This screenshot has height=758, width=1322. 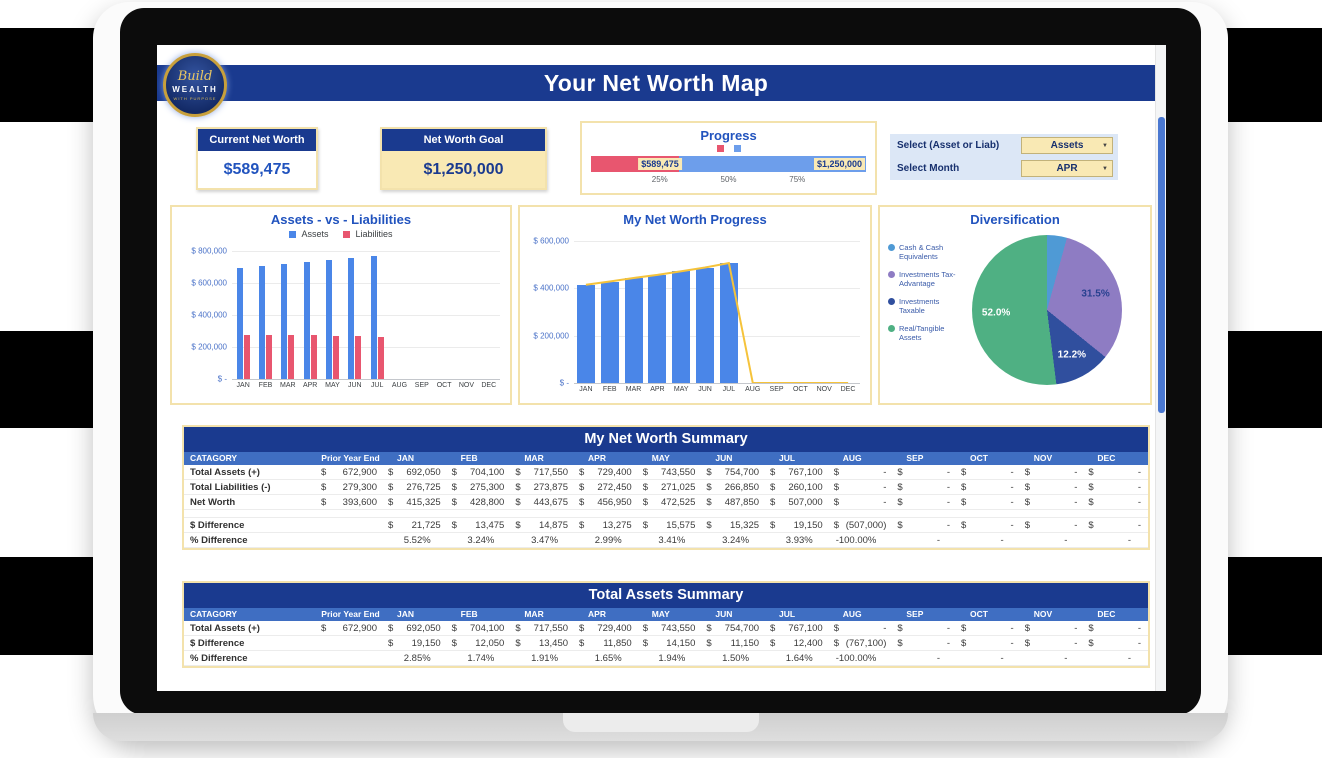 I want to click on table-cell: 1.74%, so click(x=480, y=658).